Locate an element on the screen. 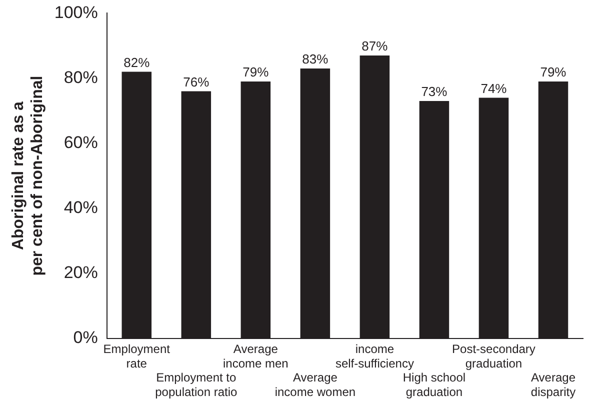 This screenshot has height=409, width=603. y-tick-label: 40% is located at coordinates (81, 208).